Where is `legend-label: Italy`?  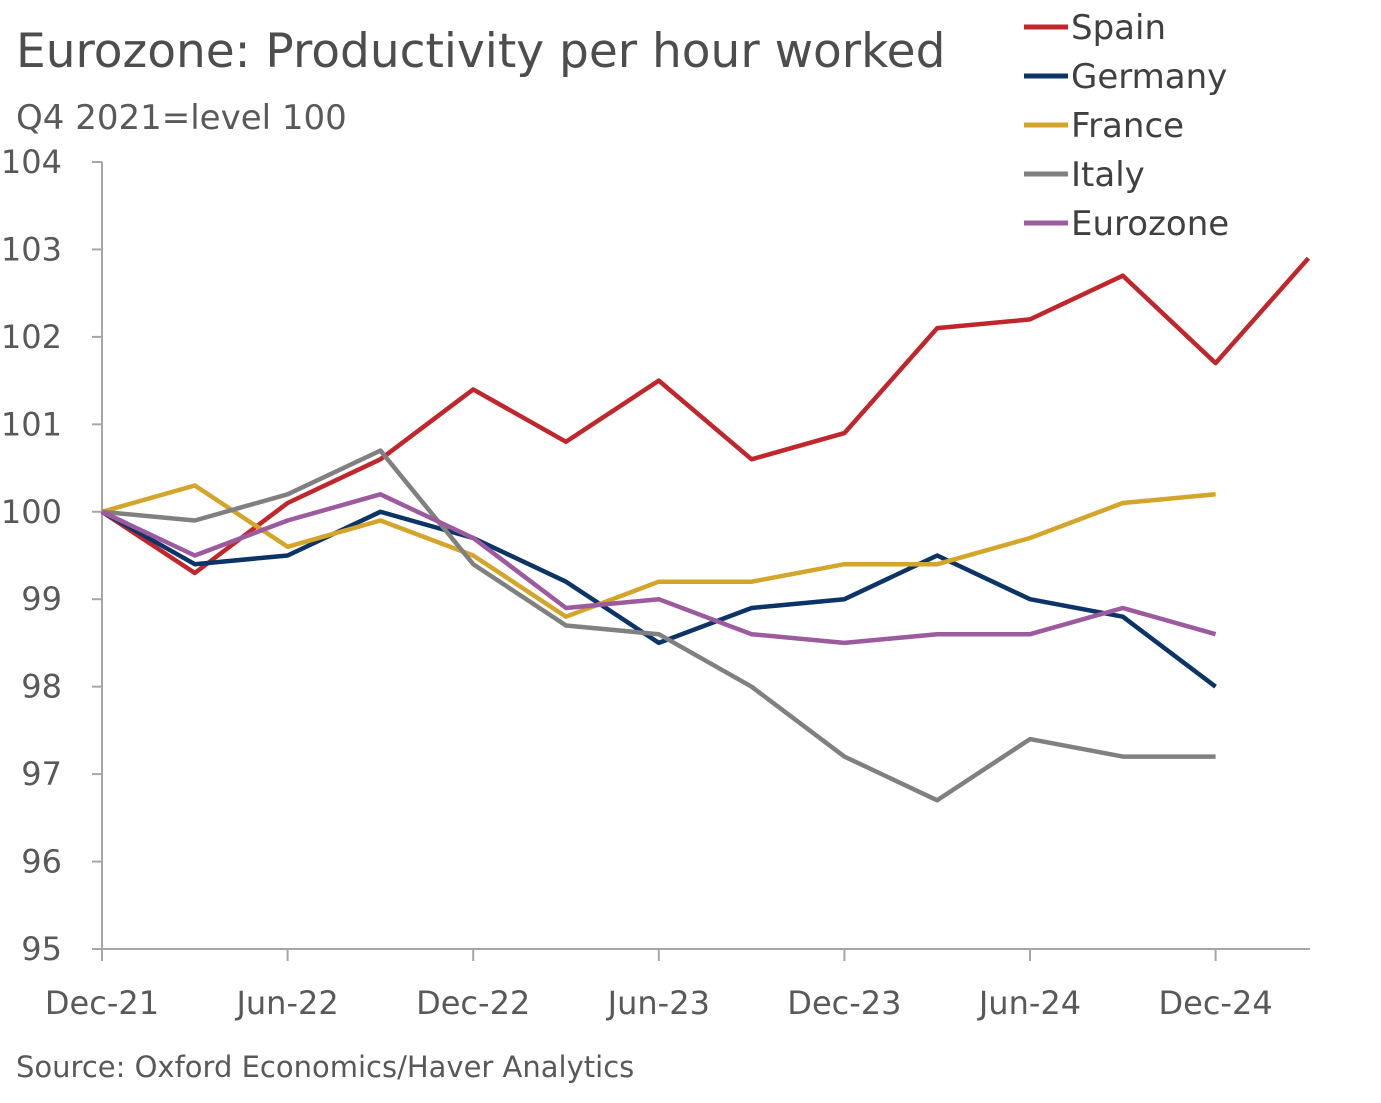
legend-label: Italy is located at coordinates (1108, 175).